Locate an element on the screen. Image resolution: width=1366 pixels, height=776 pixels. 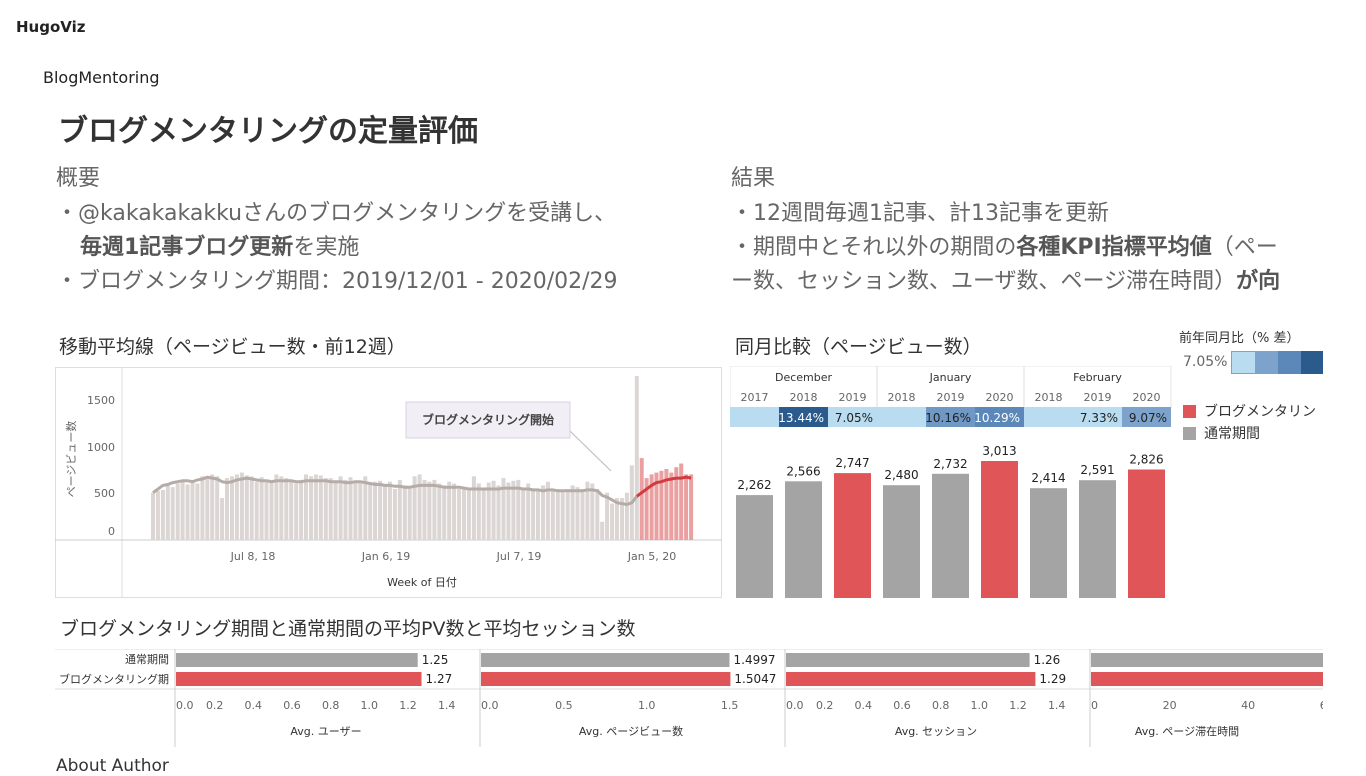
series-legend: ブログメンタリン 通常期間 is located at coordinates (1253, 422).